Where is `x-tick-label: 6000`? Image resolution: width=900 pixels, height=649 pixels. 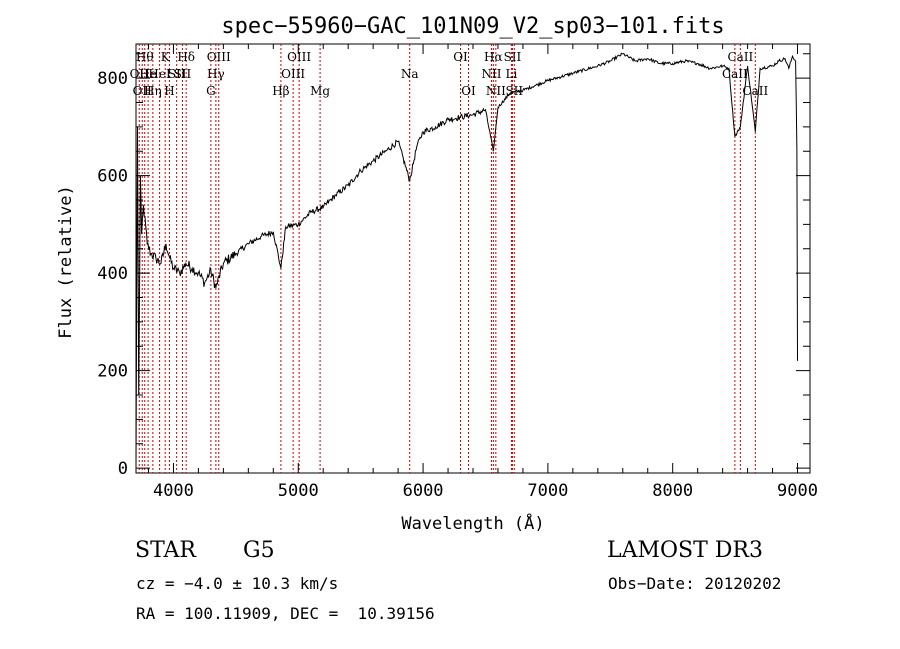 x-tick-label: 6000 is located at coordinates (423, 491).